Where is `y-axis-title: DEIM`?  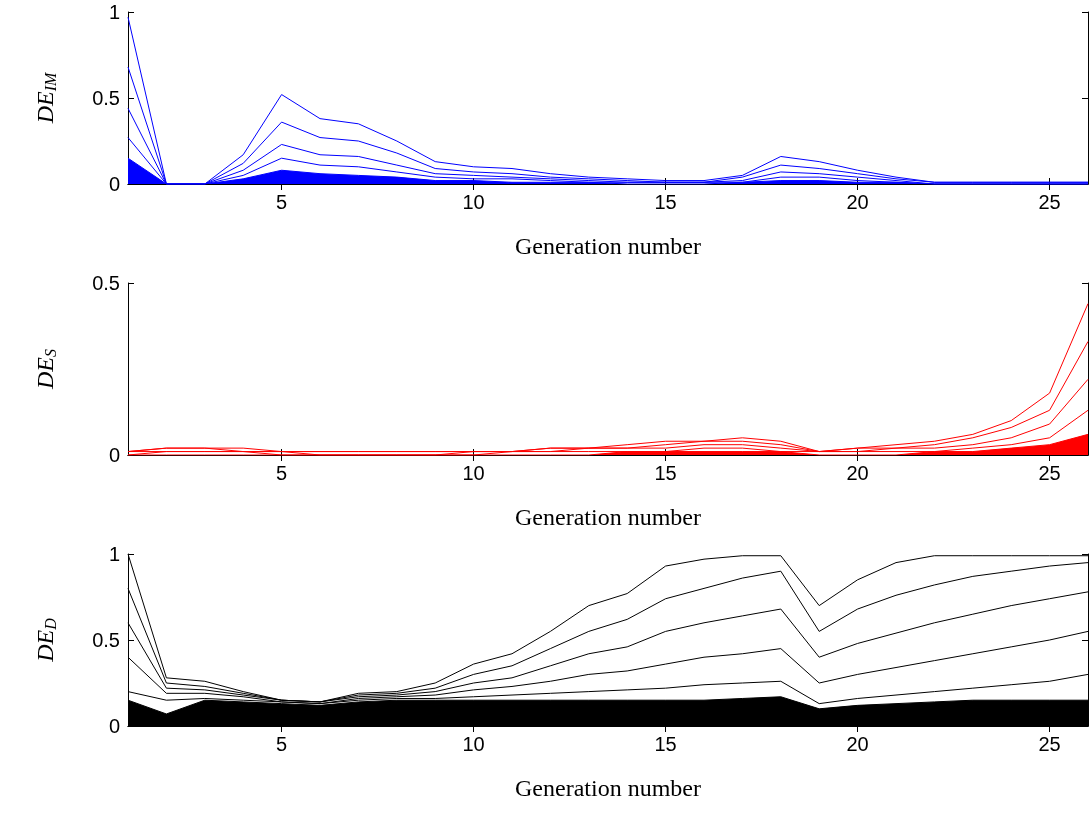 y-axis-title: DEIM is located at coordinates (45, 98).